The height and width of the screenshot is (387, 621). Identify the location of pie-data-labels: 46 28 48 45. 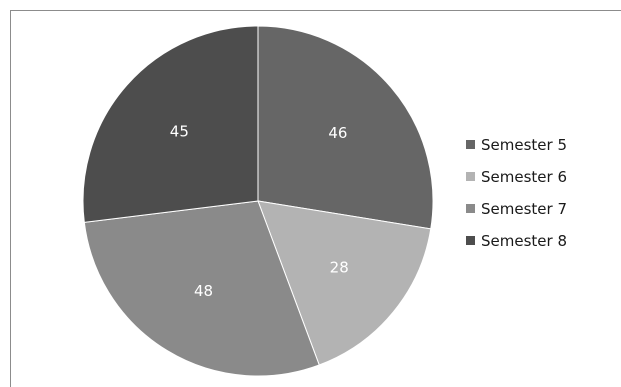
(259, 210).